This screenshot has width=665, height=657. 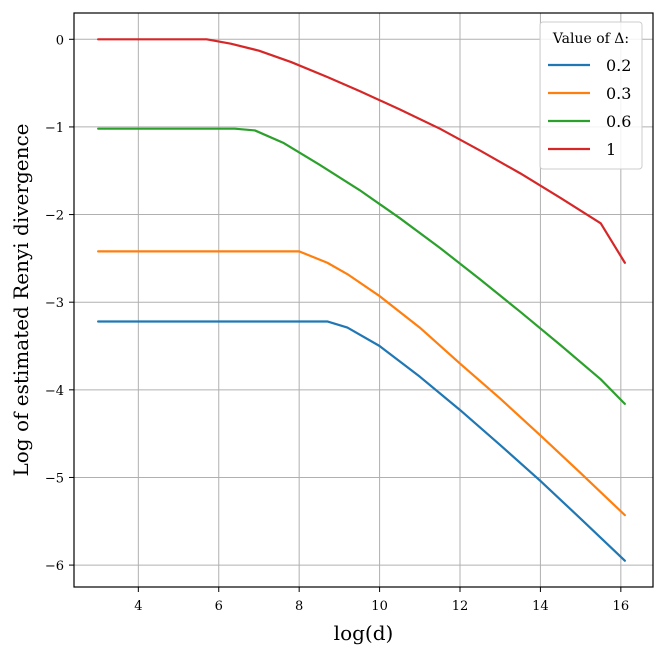 I want to click on legend: Value of Δ: 0.2 0.3 0.6 1, so click(x=591, y=95).